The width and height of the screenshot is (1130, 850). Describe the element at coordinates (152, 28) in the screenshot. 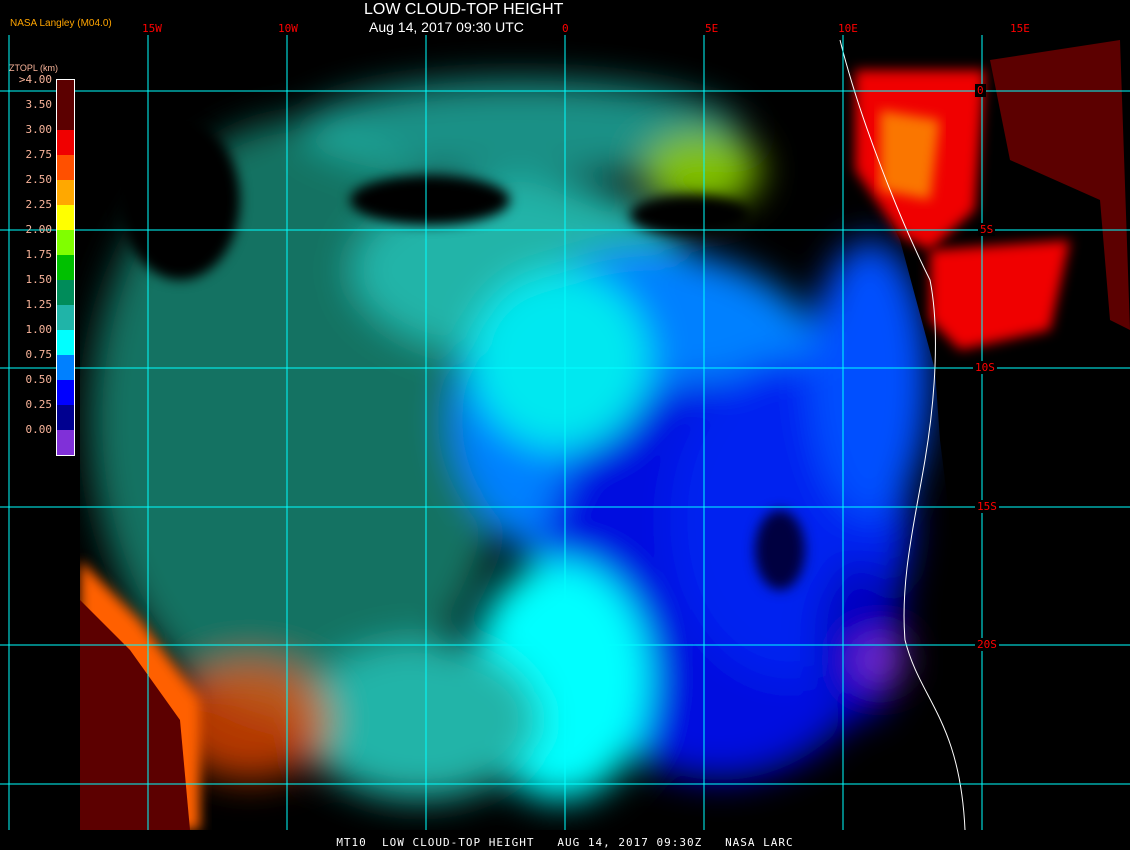

I see `lon-label: 15W` at that location.